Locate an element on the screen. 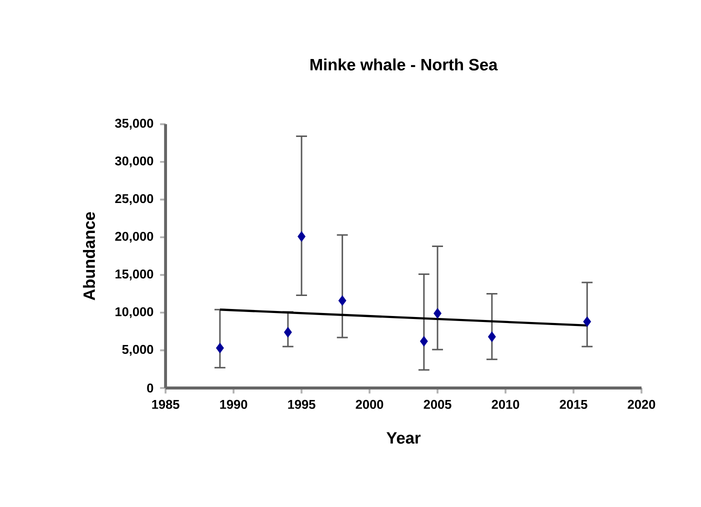 Image resolution: width=701 pixels, height=507 pixels. x-tick-label: 2010 is located at coordinates (506, 404).